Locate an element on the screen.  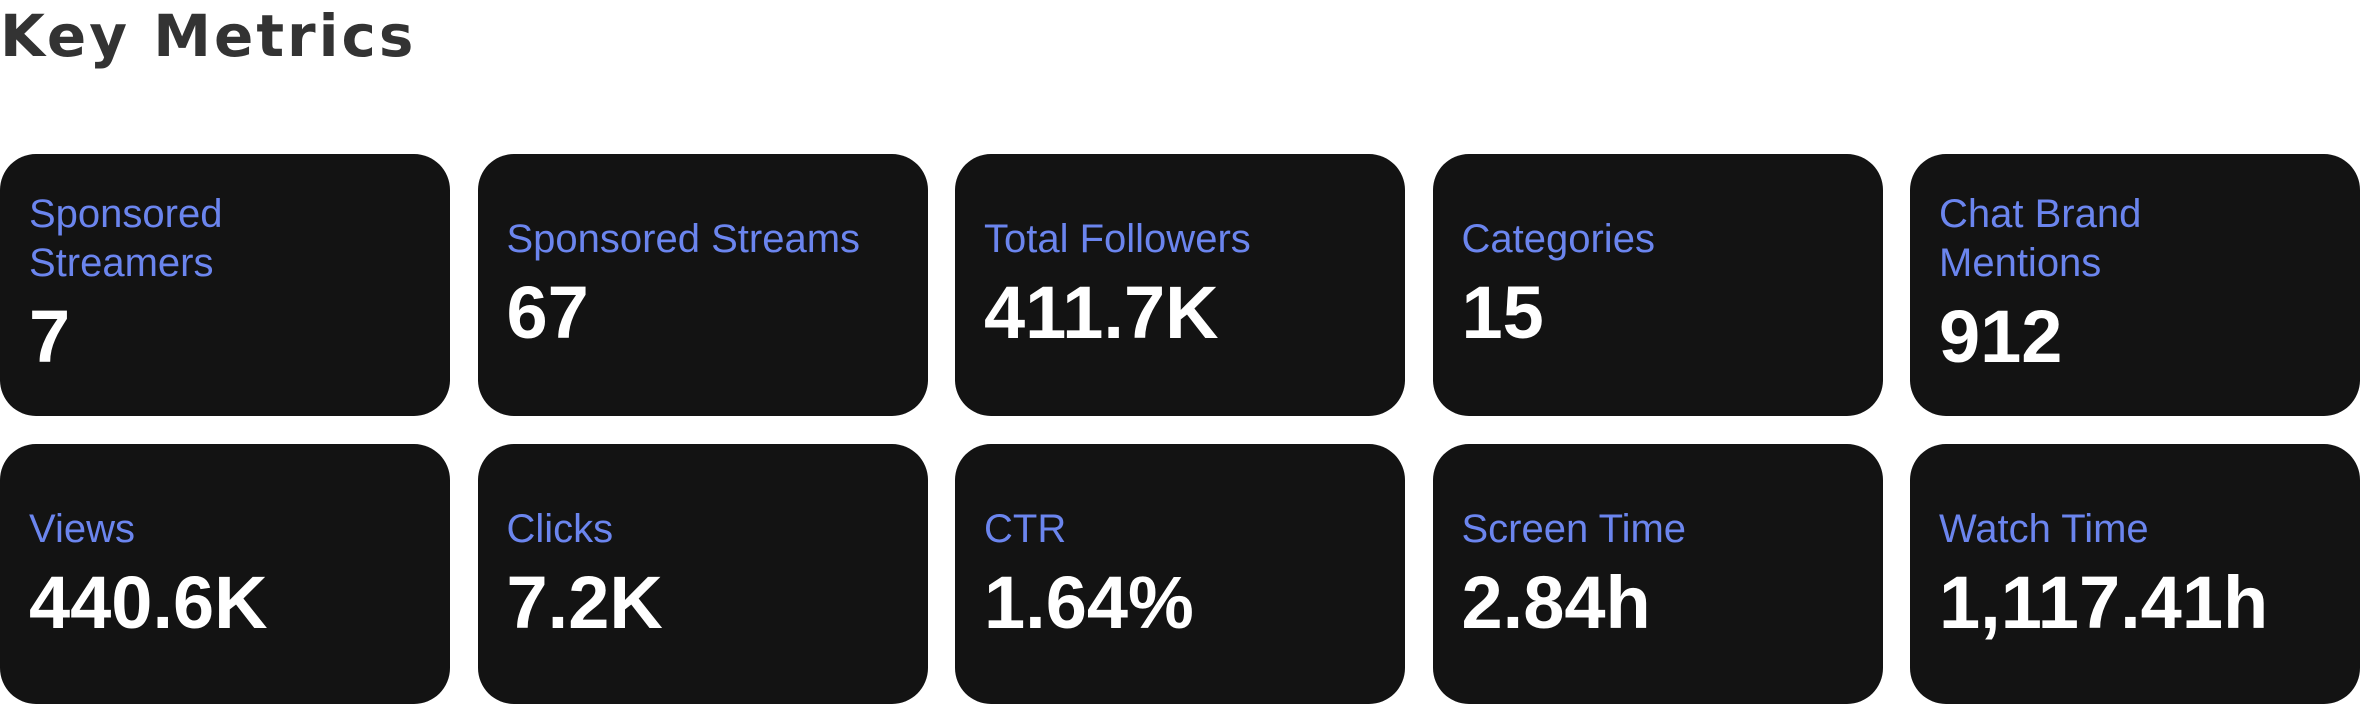
metric-label: Clicks is located at coordinates (560, 528).